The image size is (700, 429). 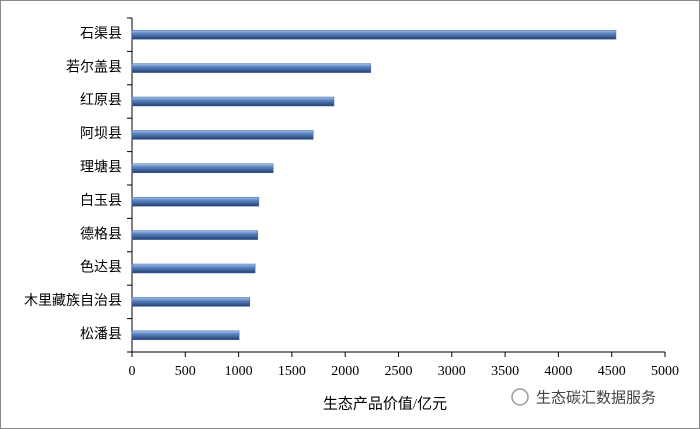 What do you see at coordinates (101, 134) in the screenshot?
I see `y-tick-label: 阿坝县` at bounding box center [101, 134].